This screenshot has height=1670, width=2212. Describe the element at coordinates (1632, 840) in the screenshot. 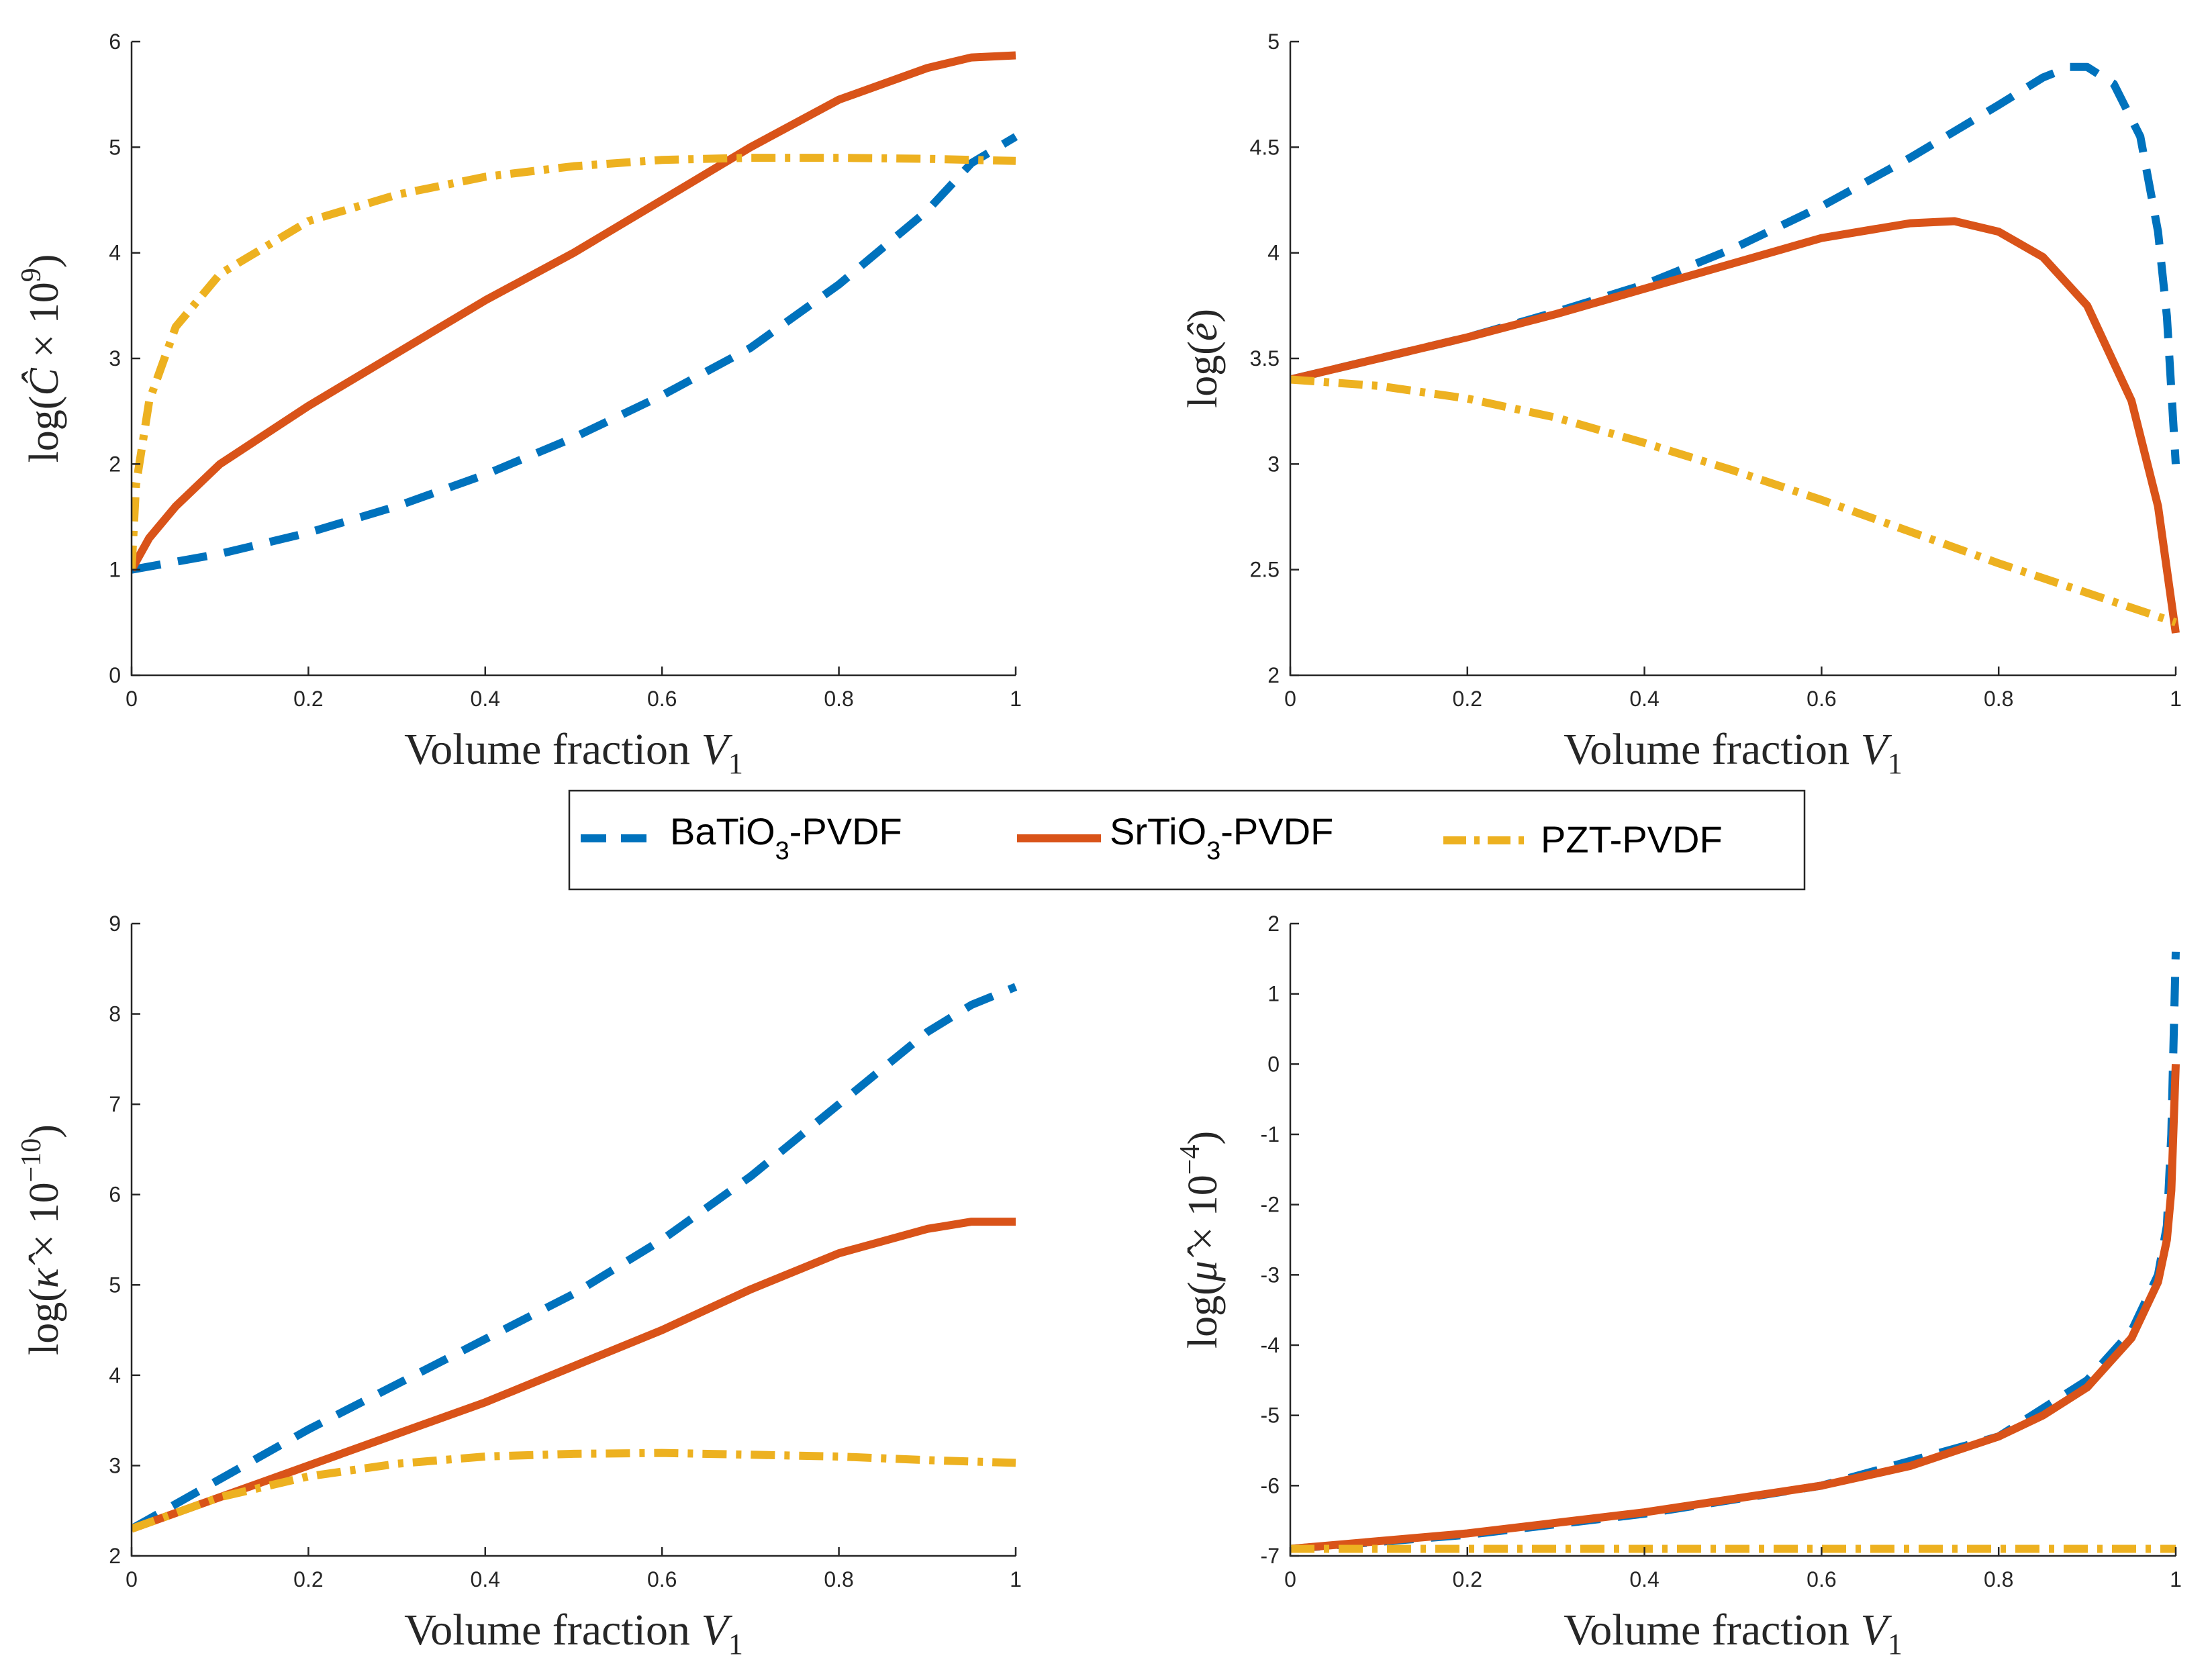

I see `legend-label-pzt: PZT-PVDF` at that location.